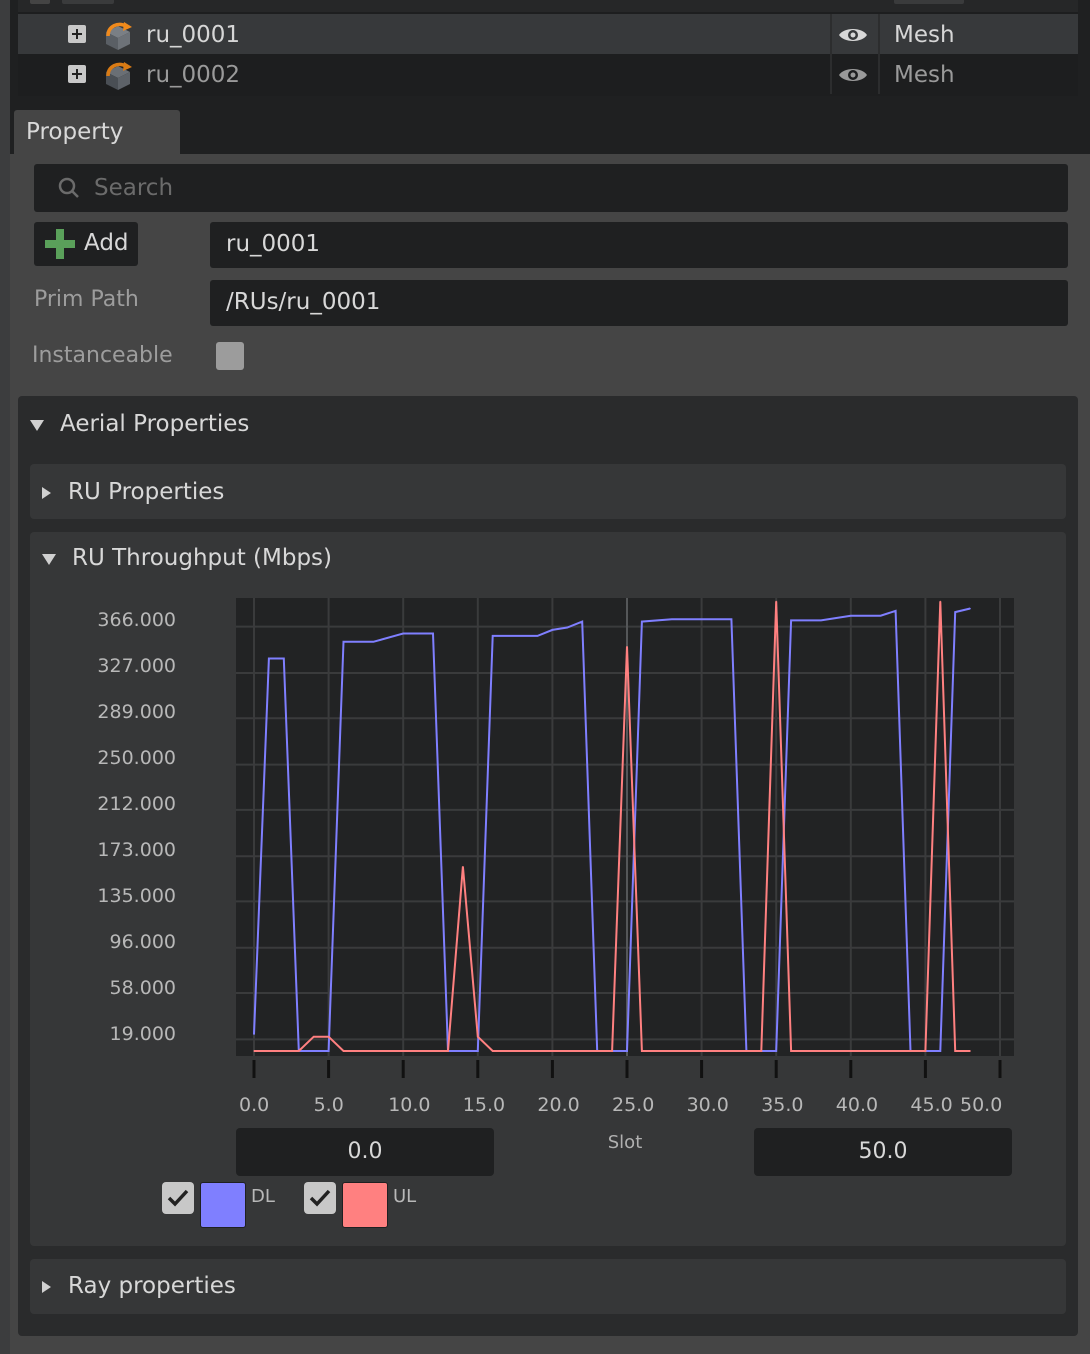  I want to click on x-tick-label: 50.0, so click(981, 1105).